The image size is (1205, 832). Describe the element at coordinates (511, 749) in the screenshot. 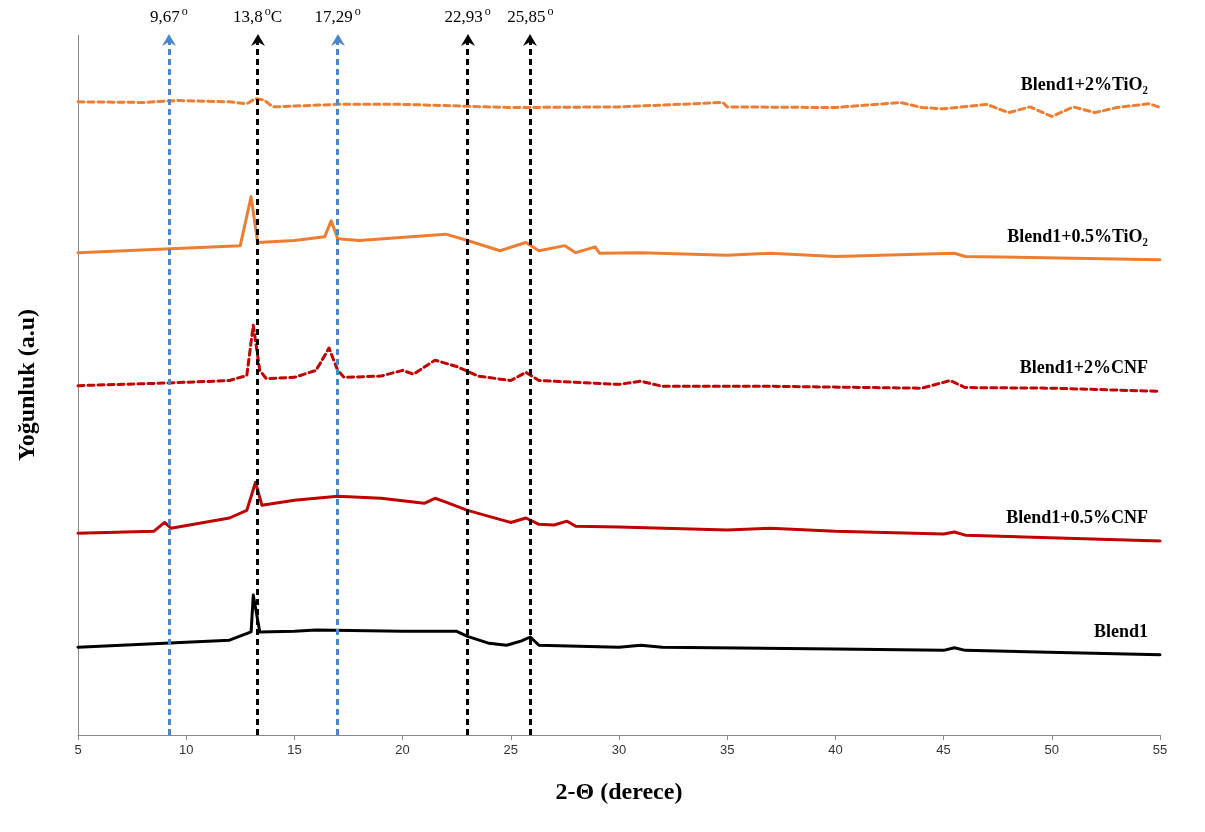

I see `x-tick-label: 25` at that location.